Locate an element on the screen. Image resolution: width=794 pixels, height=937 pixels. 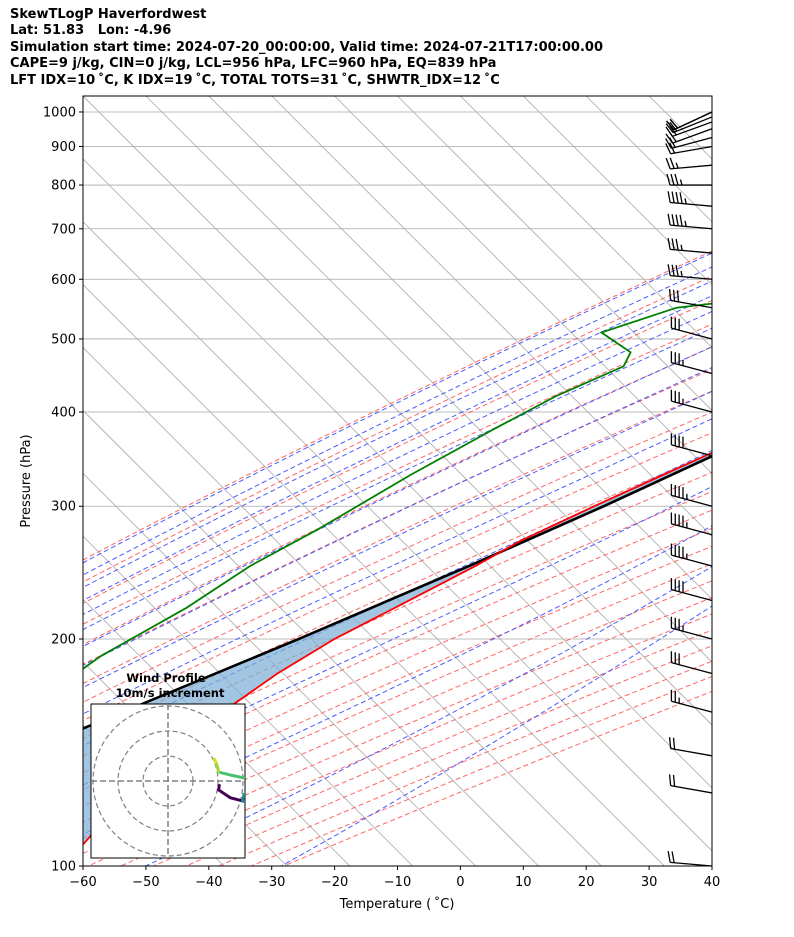
x-tick-label: −50 is located at coordinates (145, 882).